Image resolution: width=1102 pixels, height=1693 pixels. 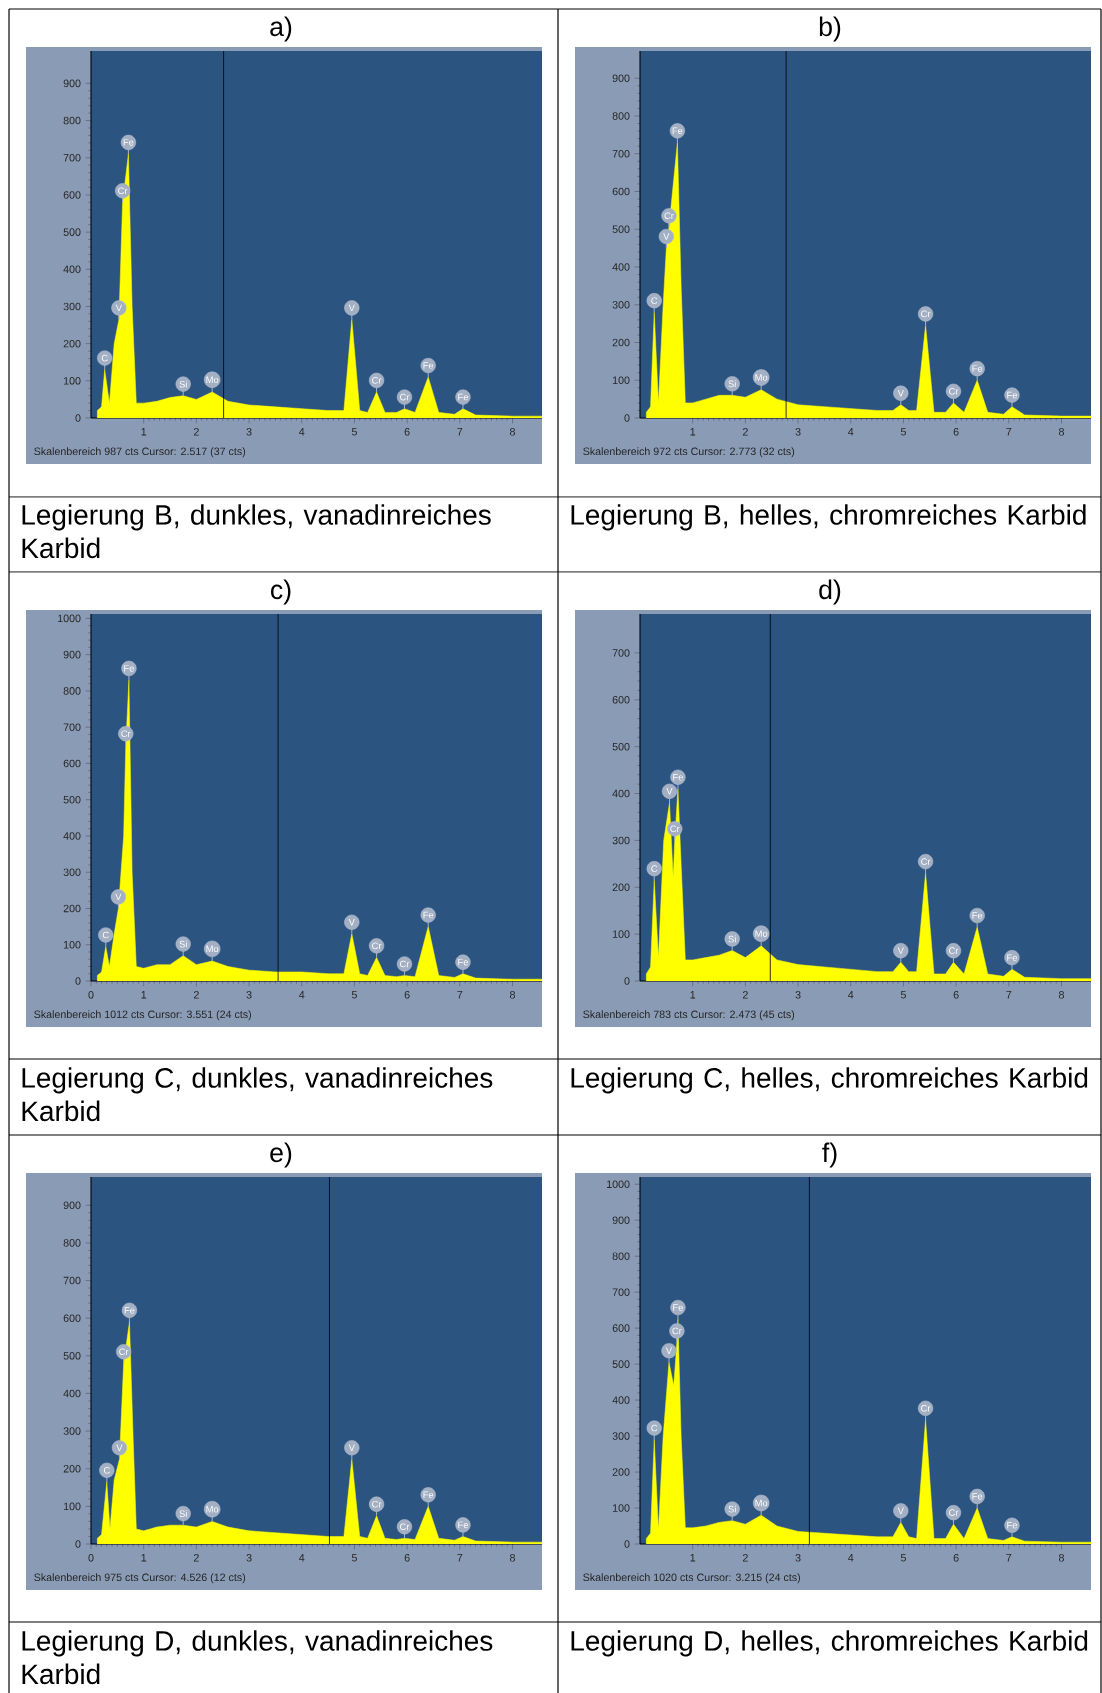 What do you see at coordinates (689, 452) in the screenshot?
I see `text: Skalenbereich 972 cts Cursor: 2.773 (32 cts)` at bounding box center [689, 452].